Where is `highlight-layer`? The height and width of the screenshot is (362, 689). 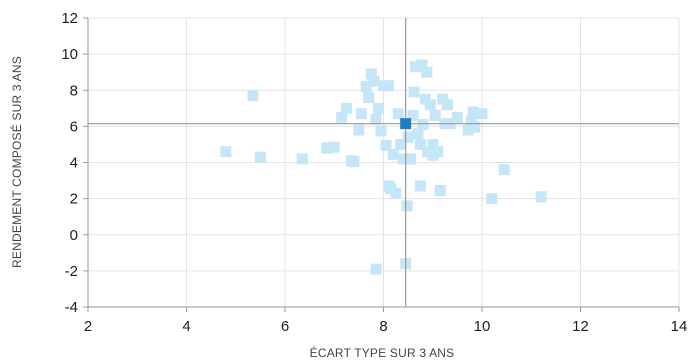
highlight-layer is located at coordinates (406, 124).